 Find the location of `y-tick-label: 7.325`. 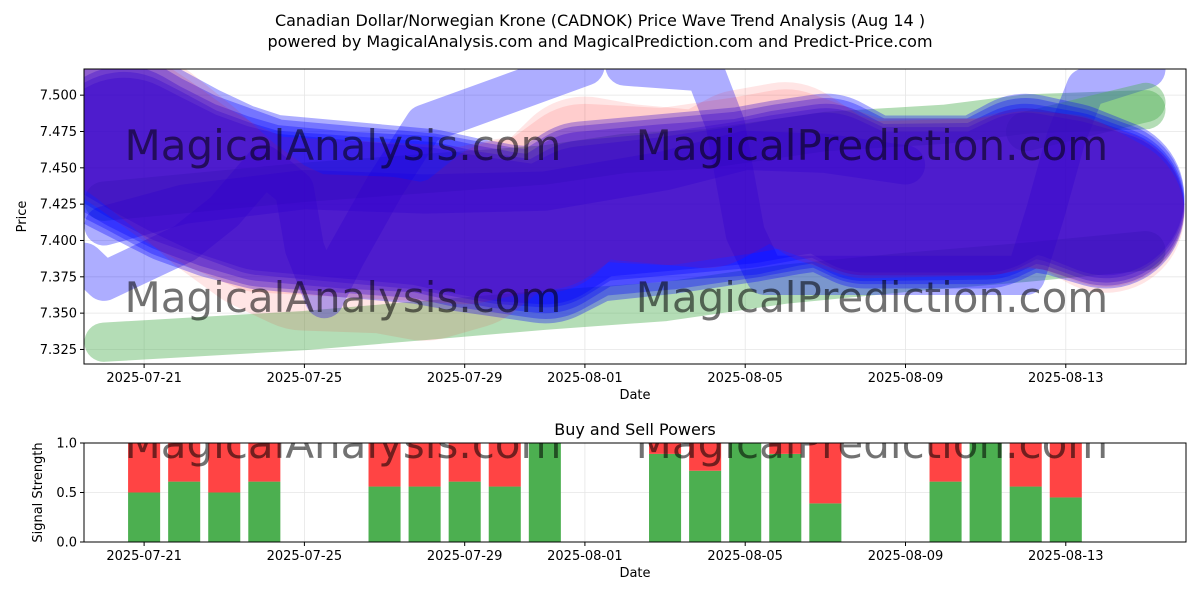

y-tick-label: 7.325 is located at coordinates (58, 350).